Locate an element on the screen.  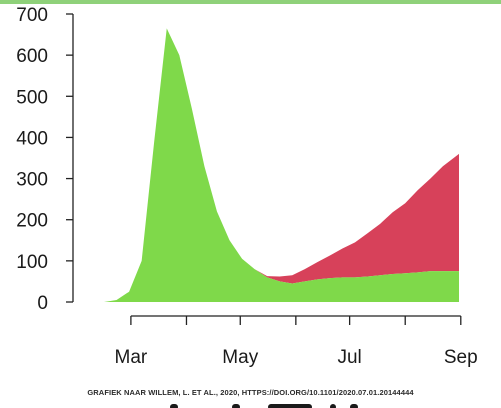
x-tick-label: Jul is located at coordinates (349, 357).